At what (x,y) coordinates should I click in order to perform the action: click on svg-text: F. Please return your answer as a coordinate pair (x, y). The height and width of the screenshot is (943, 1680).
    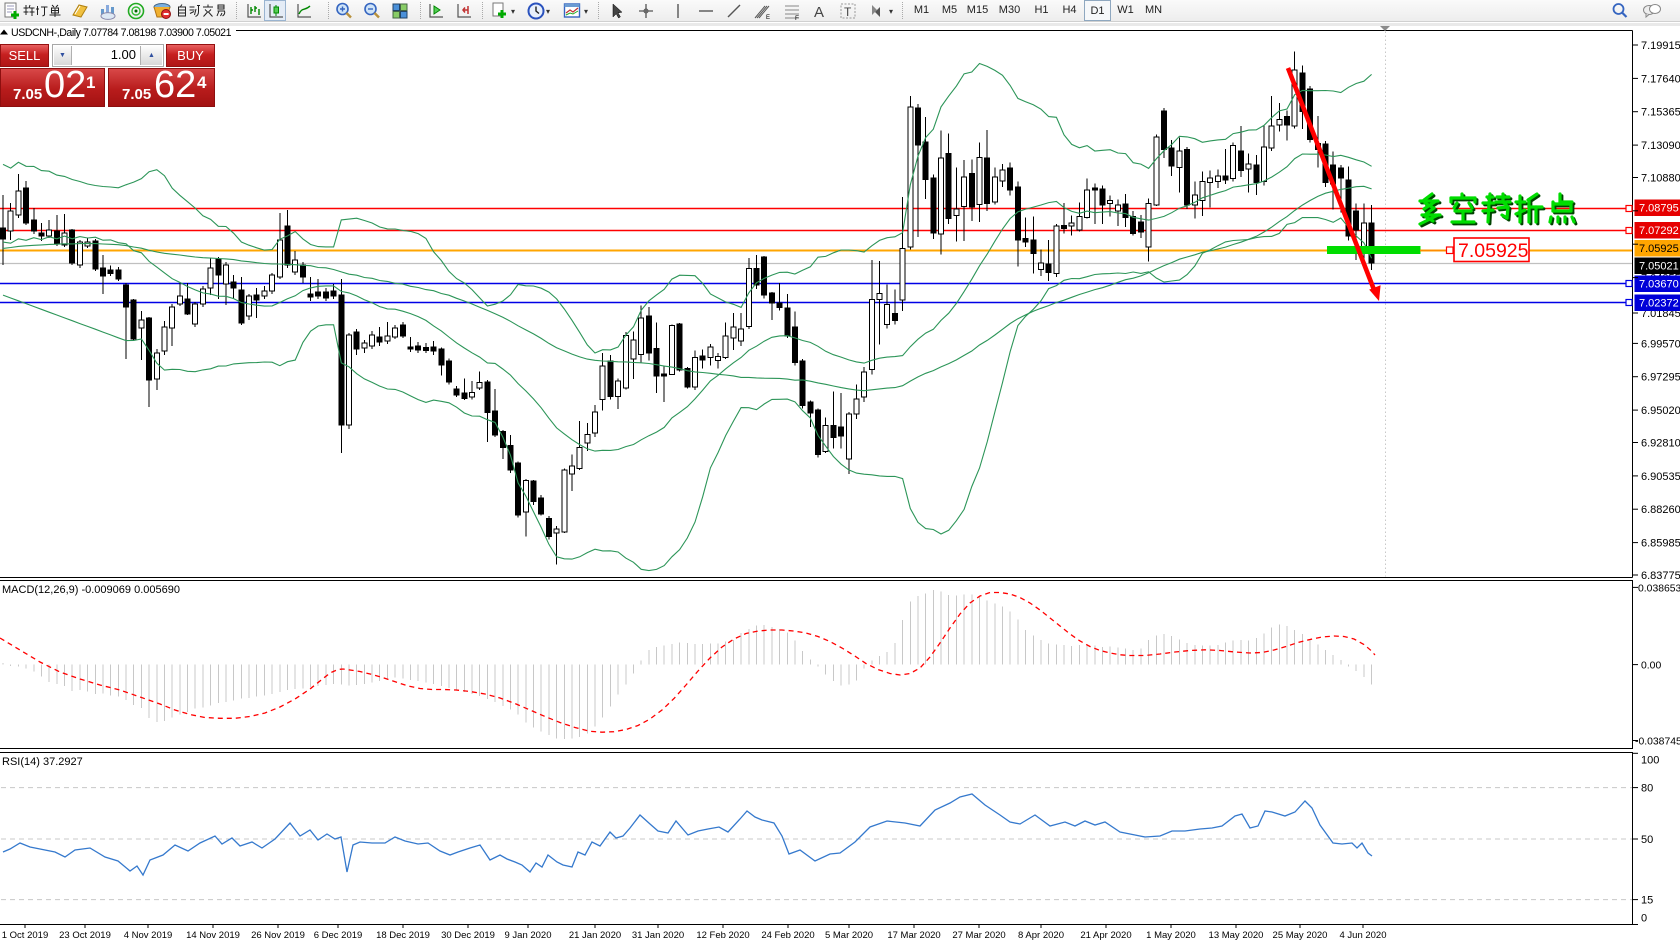
    Looking at the image, I should click on (797, 18).